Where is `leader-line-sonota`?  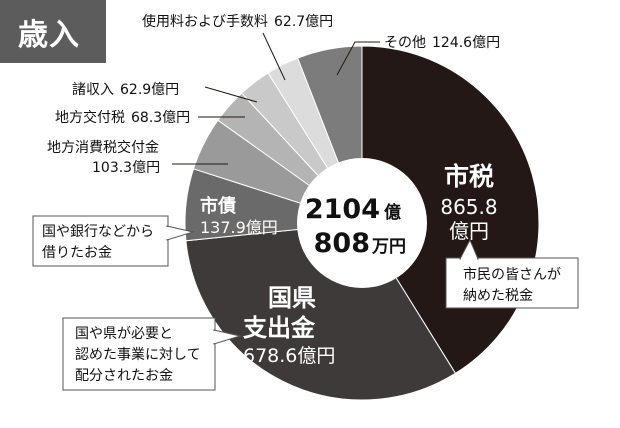
leader-line-sonota is located at coordinates (358, 58).